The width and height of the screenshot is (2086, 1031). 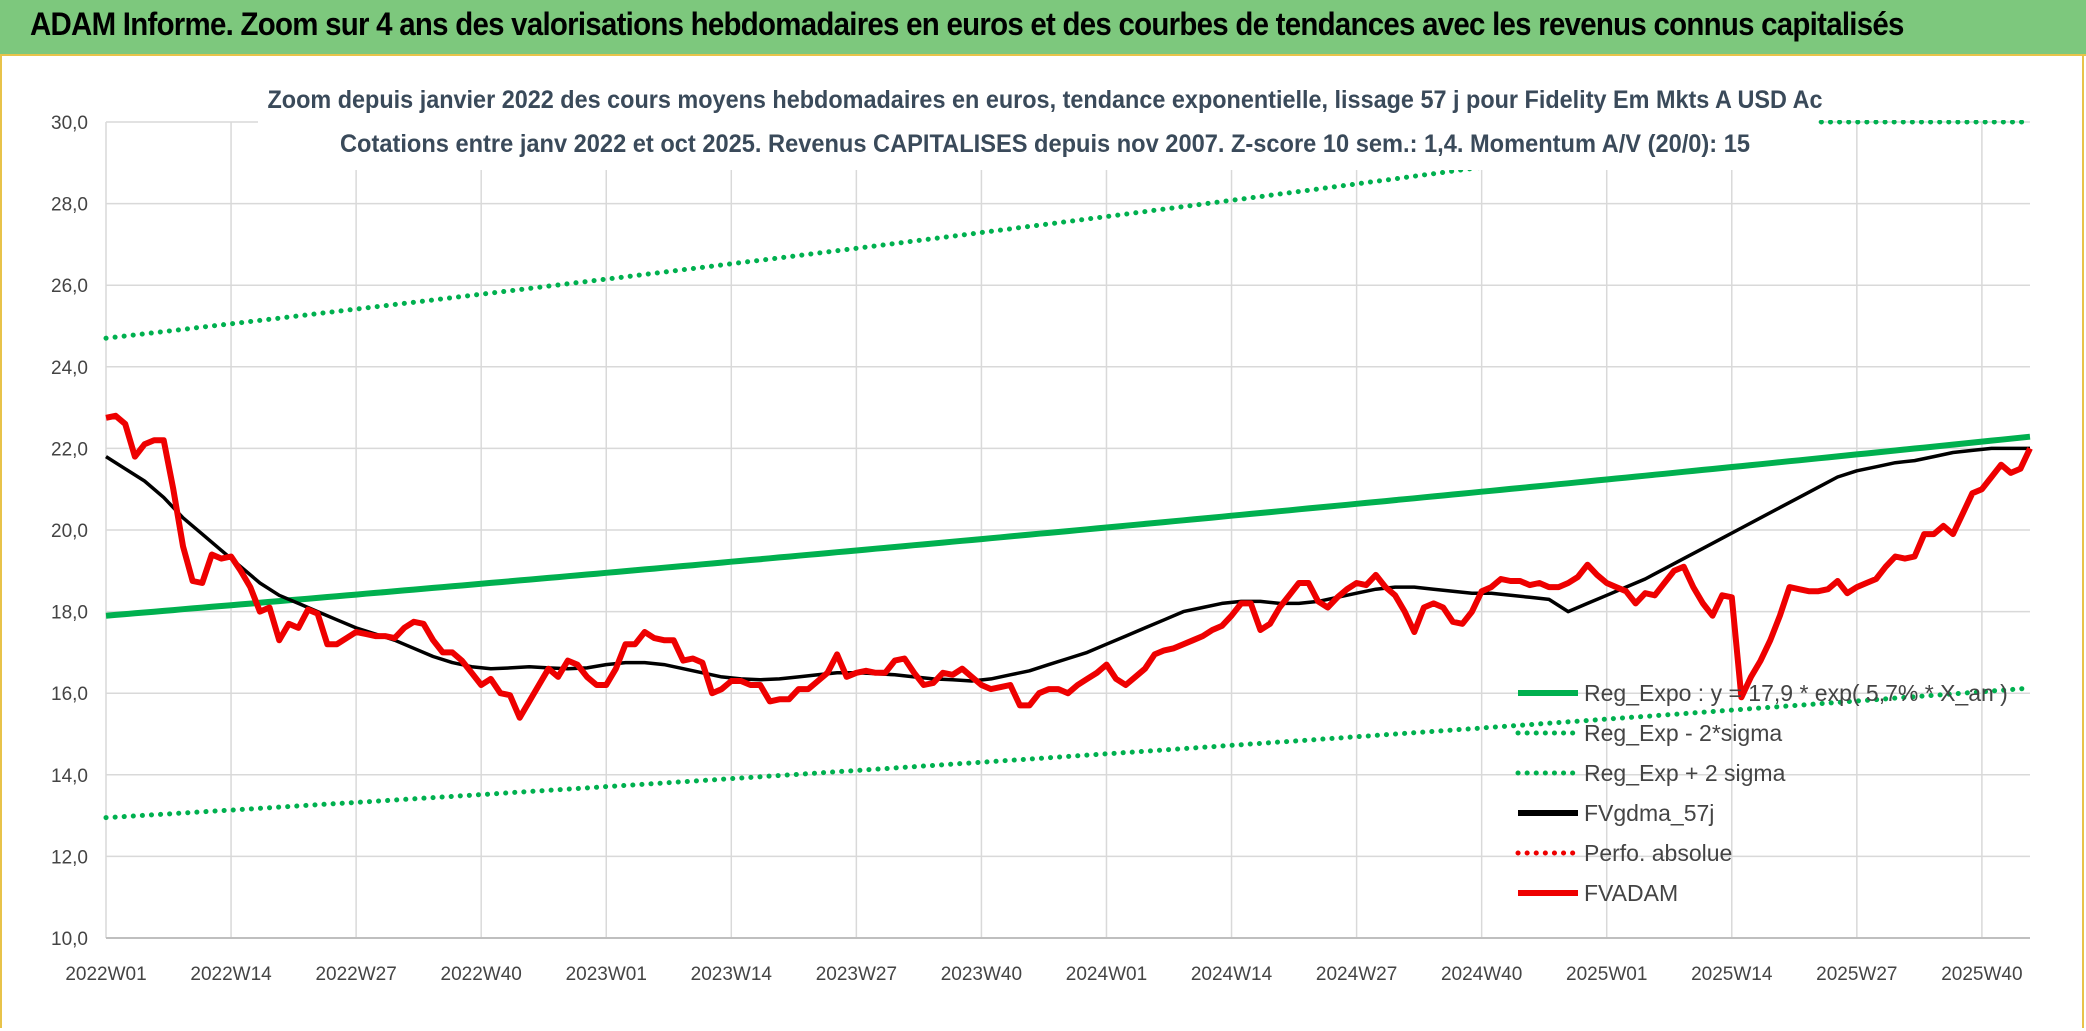 I want to click on series-reg-exp-minus-2sigma, so click(x=1068, y=753).